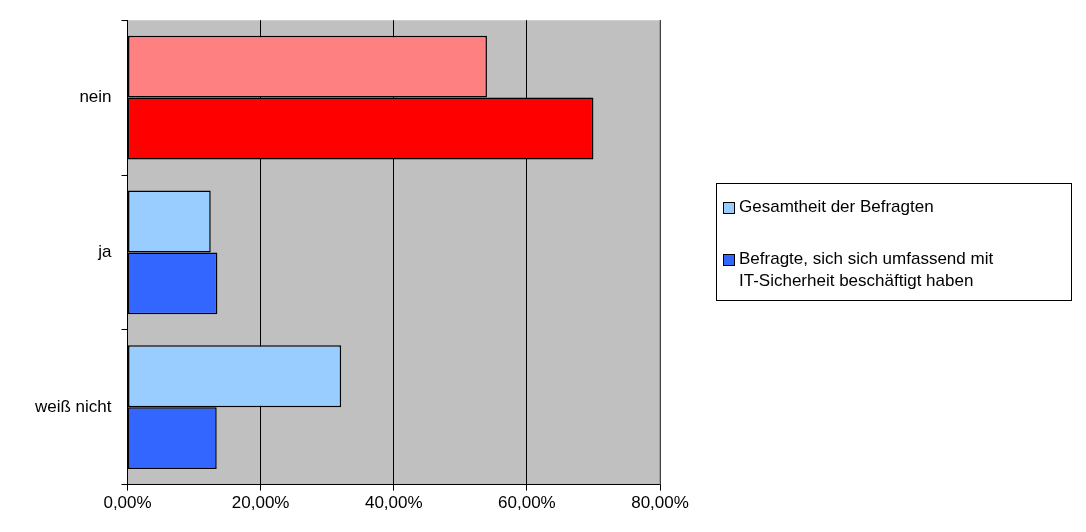 This screenshot has height=532, width=1086. I want to click on x-tick-label: 0,00%, so click(127, 503).